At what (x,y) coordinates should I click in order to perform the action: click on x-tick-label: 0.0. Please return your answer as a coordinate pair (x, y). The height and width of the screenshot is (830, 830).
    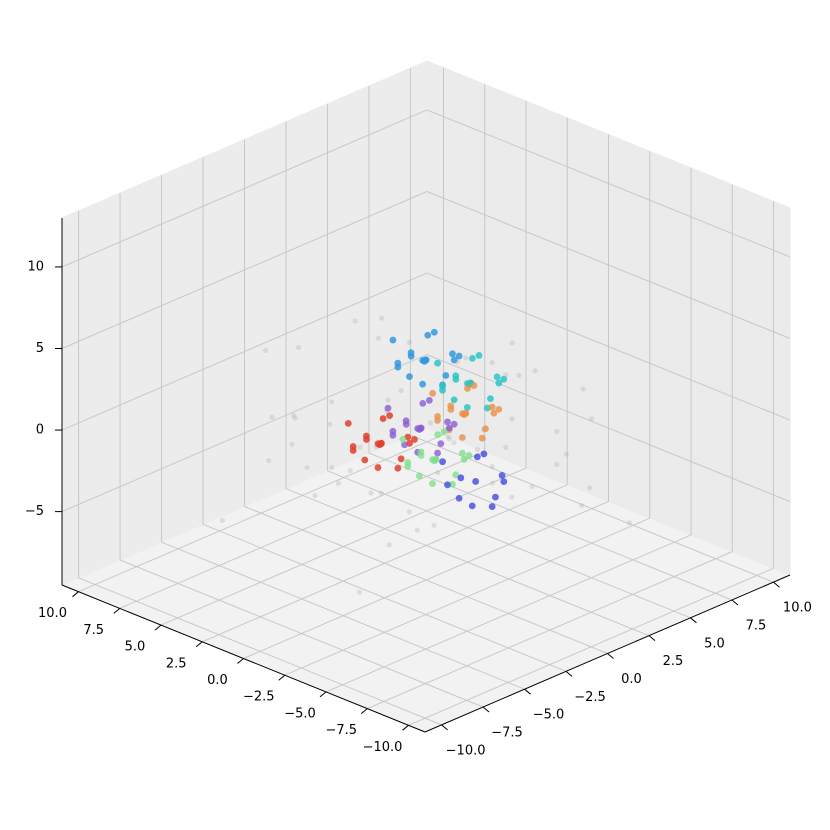
    Looking at the image, I should click on (217, 680).